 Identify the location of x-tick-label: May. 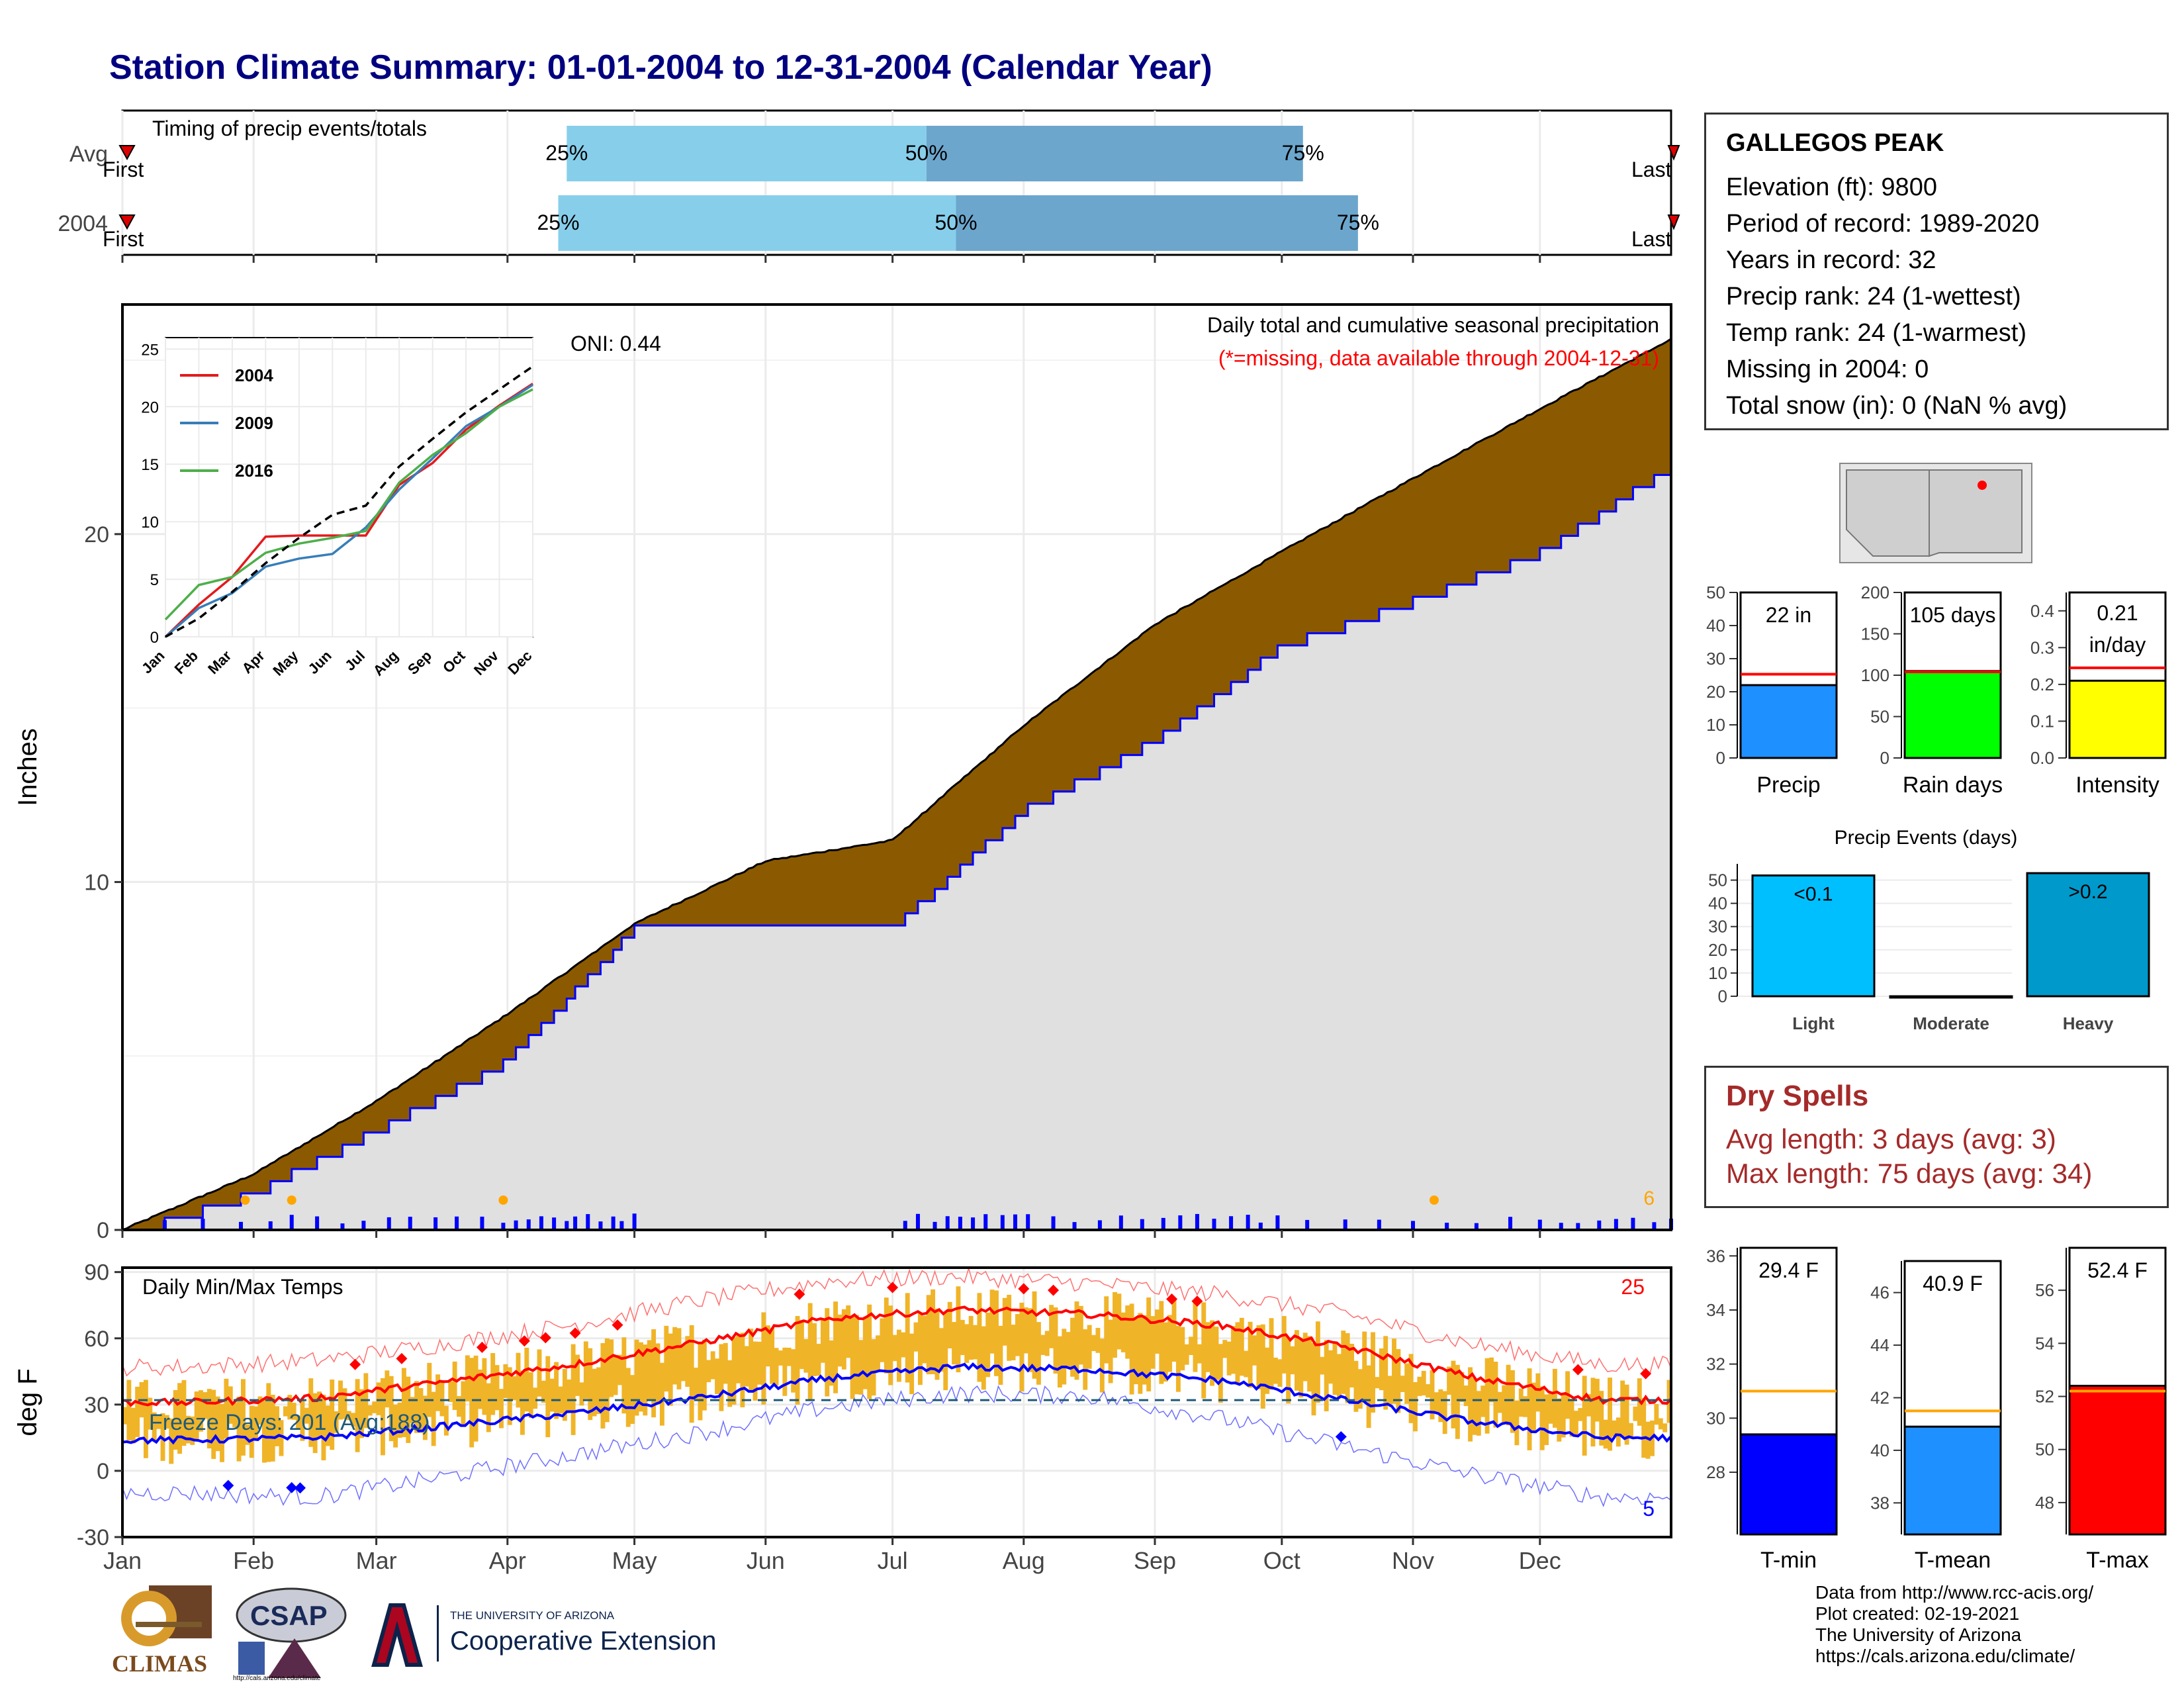
(634, 1560).